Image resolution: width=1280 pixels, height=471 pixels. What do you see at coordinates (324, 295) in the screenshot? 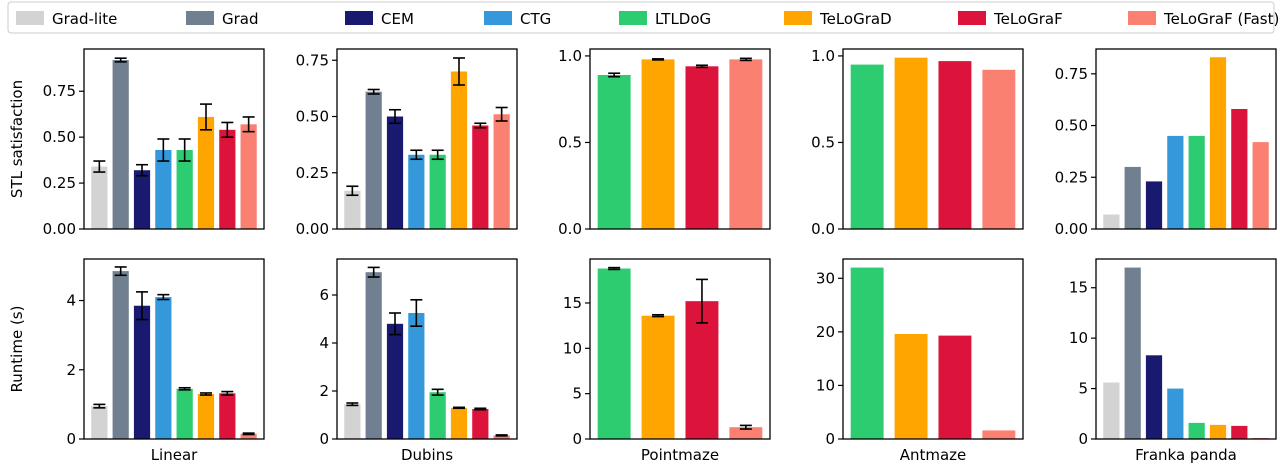
I see `y-tick-label: 6` at bounding box center [324, 295].